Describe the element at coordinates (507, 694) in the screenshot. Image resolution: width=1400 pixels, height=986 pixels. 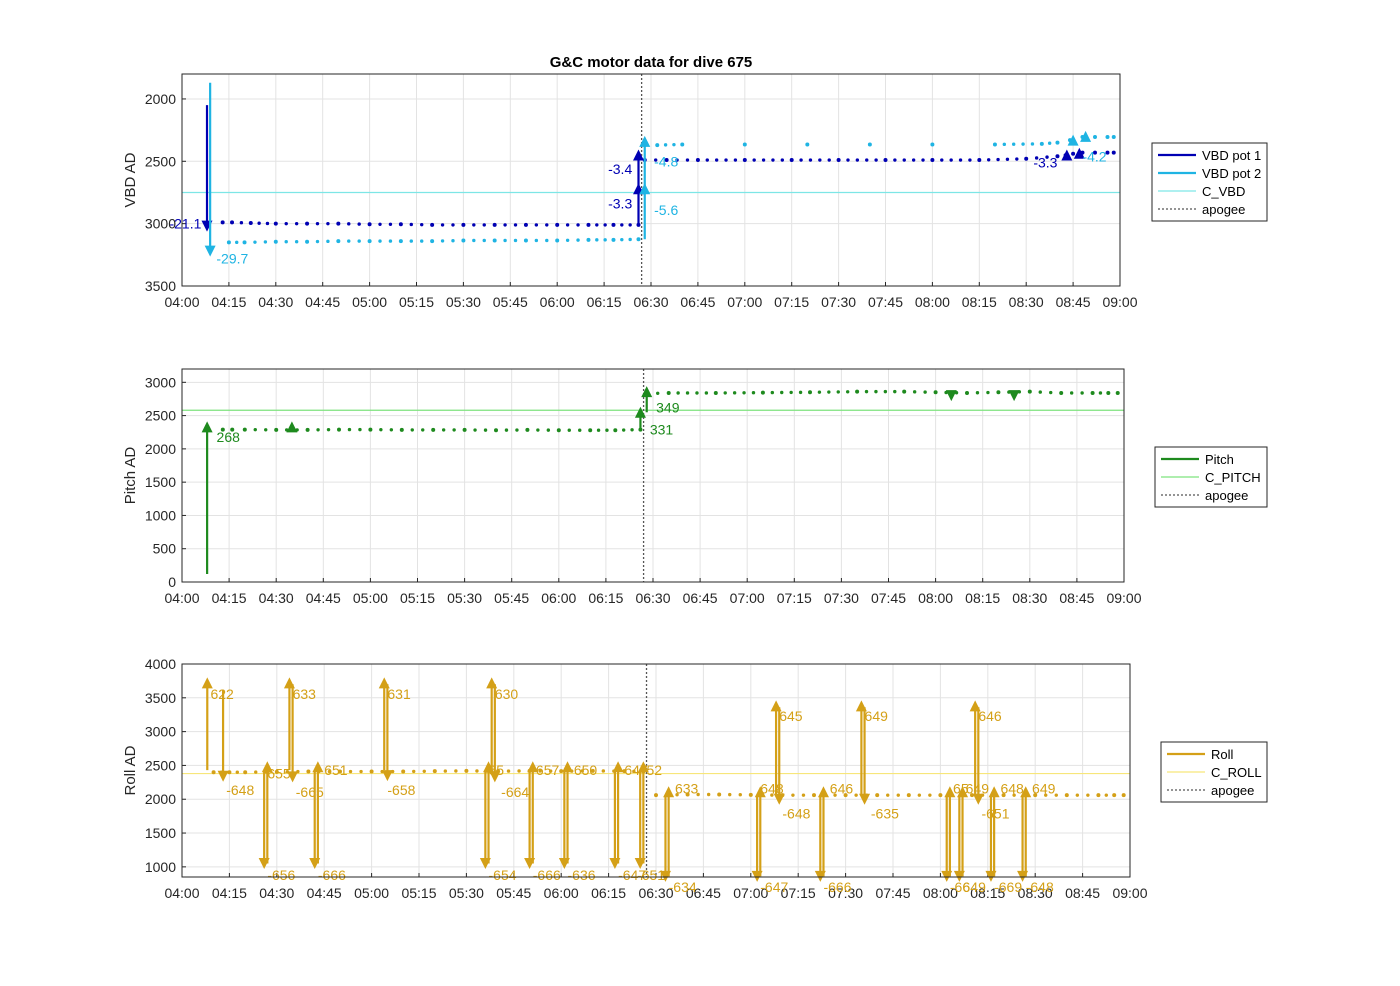
I see `move-label: 630` at that location.